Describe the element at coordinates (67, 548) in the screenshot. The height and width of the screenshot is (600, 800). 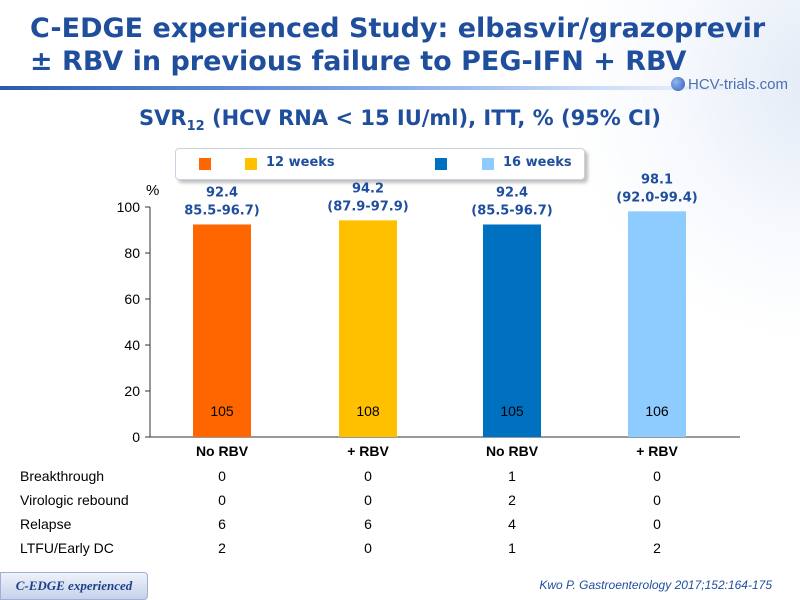
I see `table-row-label: LTFU/Early DC` at that location.